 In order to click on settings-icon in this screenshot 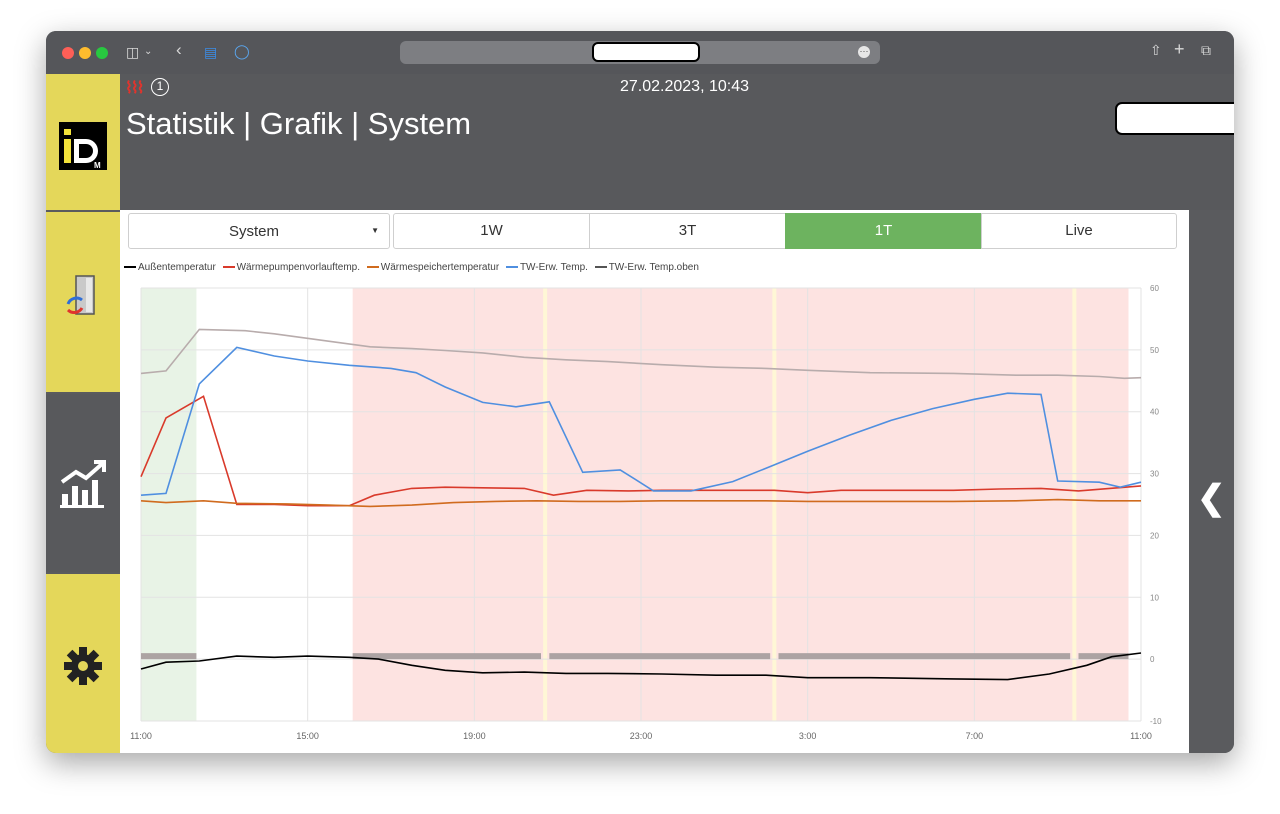, I will do `click(83, 666)`.